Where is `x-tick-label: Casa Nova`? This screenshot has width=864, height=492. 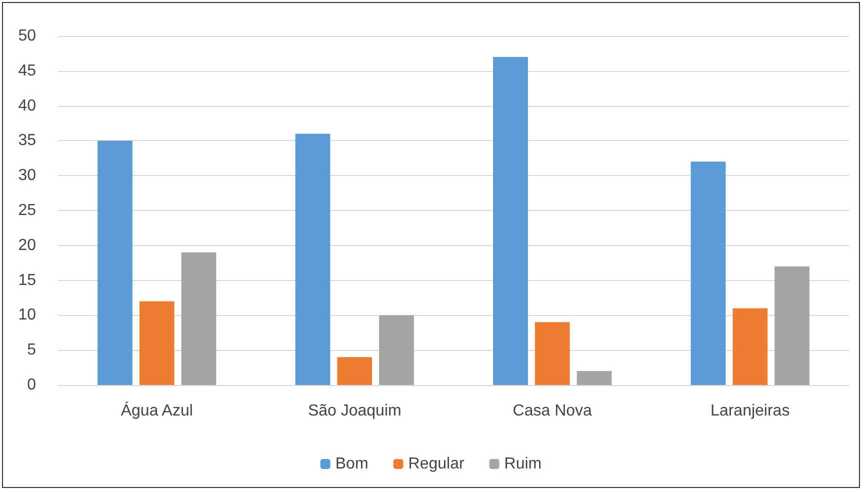
x-tick-label: Casa Nova is located at coordinates (552, 411).